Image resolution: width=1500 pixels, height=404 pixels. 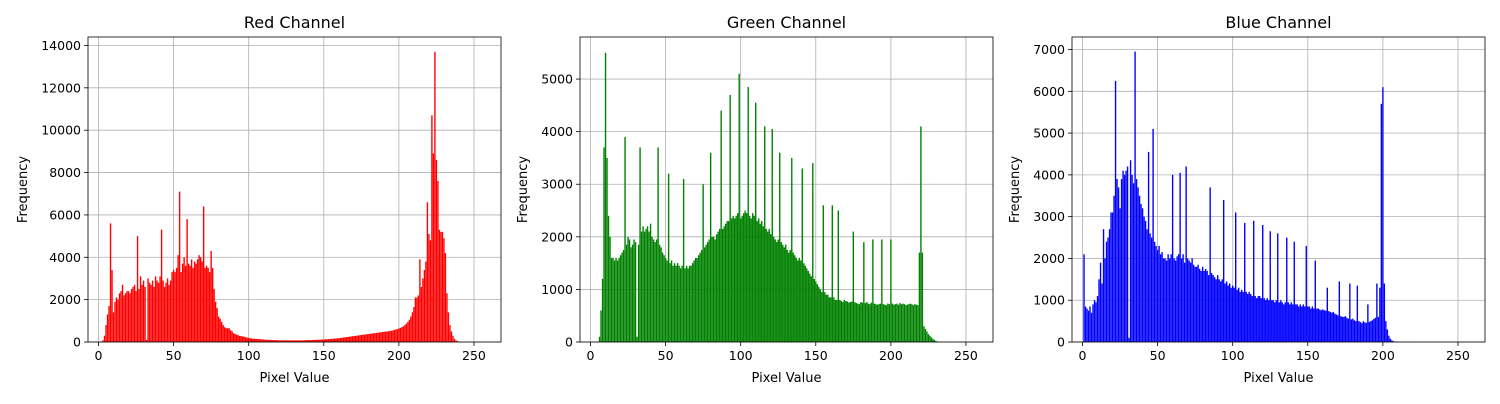 I want to click on x-tick-label: 0, so click(x=1083, y=355).